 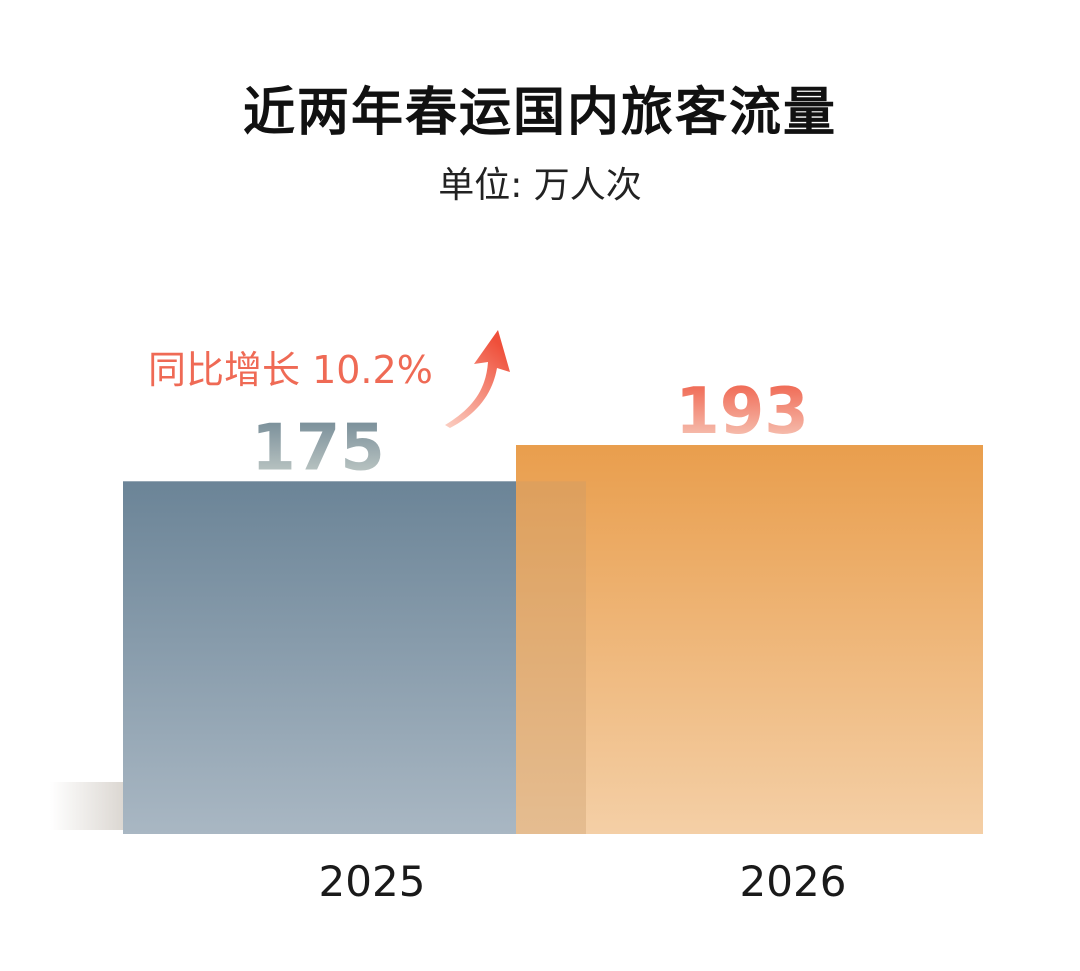 What do you see at coordinates (551, 657) in the screenshot?
I see `bar-overlap-shade` at bounding box center [551, 657].